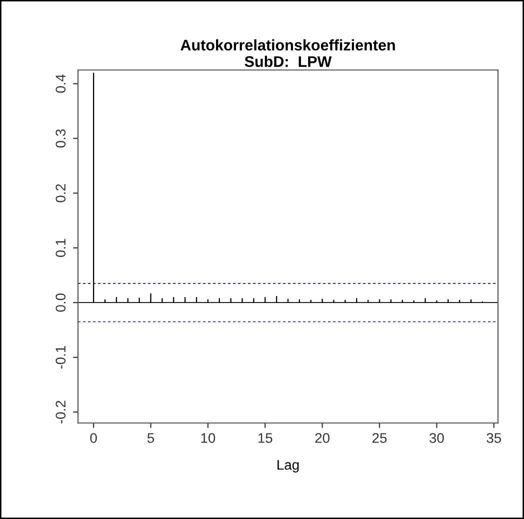 The height and width of the screenshot is (519, 524). Describe the element at coordinates (288, 466) in the screenshot. I see `x-axis-title: Lag` at that location.